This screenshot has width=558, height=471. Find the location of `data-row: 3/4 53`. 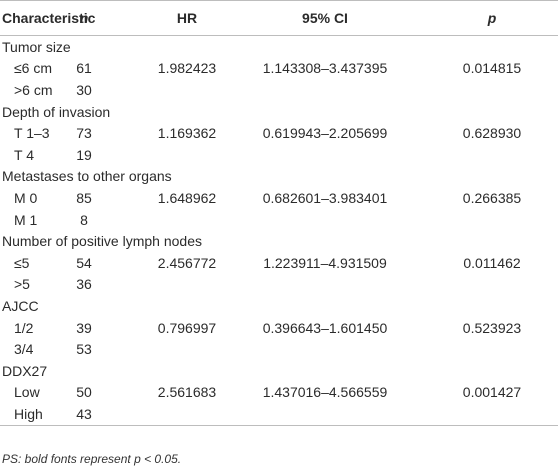

data-row: 3/4 53 is located at coordinates (279, 349).